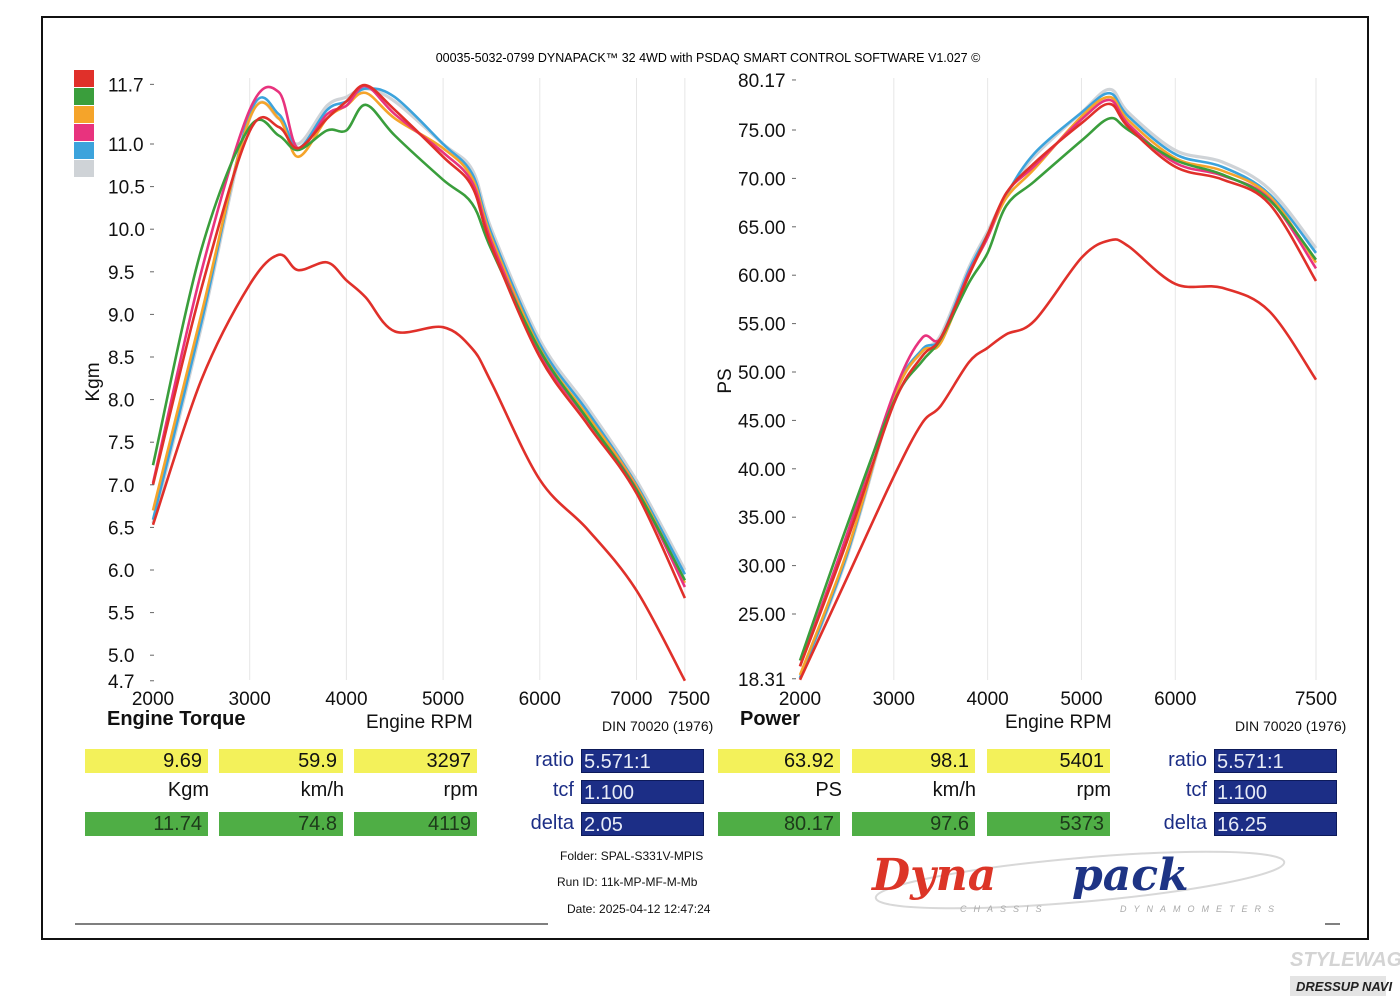 The height and width of the screenshot is (1002, 1400). Describe the element at coordinates (987, 699) in the screenshot. I see `power-x-tick-label: 4000` at that location.